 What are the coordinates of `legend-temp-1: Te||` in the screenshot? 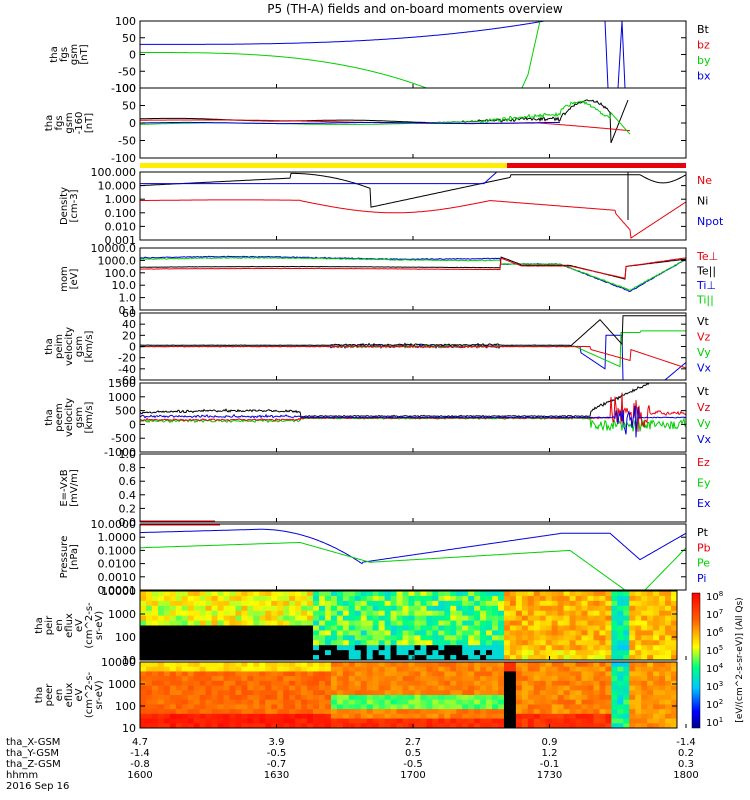 It's located at (706, 270).